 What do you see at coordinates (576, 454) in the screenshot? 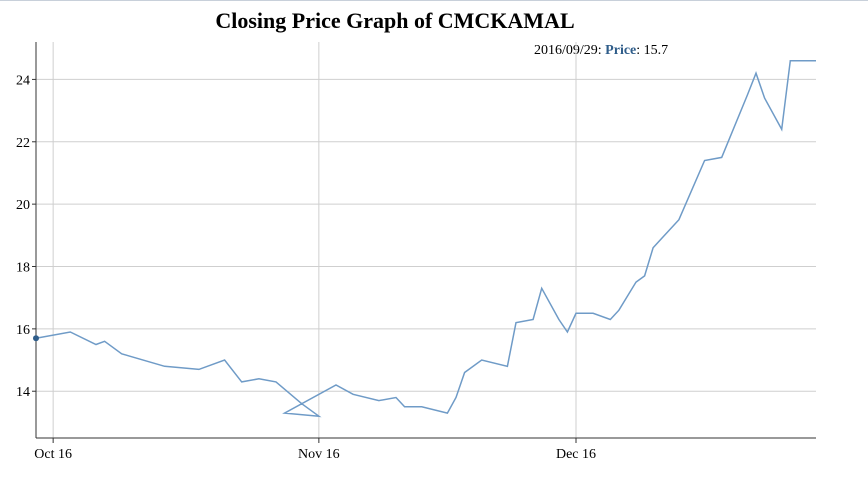
I see `x-tick-label: Dec 16` at bounding box center [576, 454].